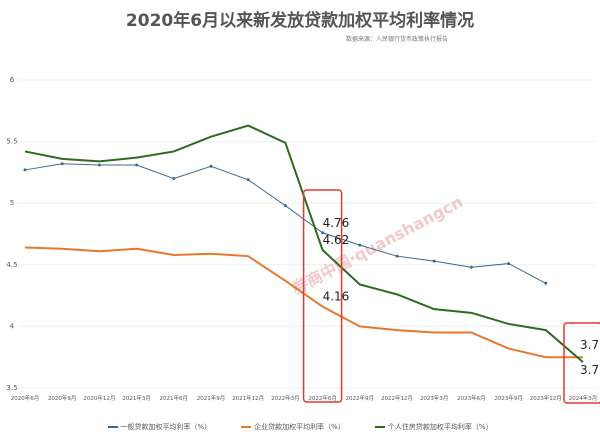  I want to click on x-tick-label: 2021年6月, so click(174, 398).